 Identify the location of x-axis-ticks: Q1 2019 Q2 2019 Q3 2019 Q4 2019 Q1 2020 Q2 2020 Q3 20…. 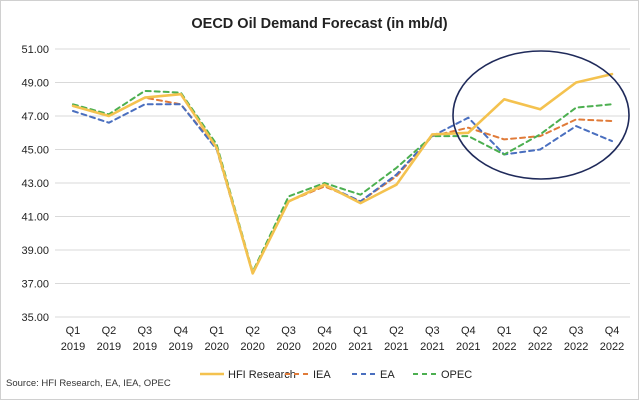
(343, 339).